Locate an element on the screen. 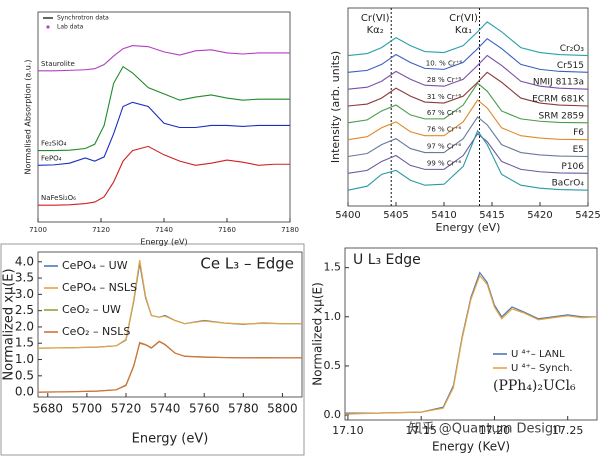 The height and width of the screenshot is (456, 600). curve-label: SRM 2859 is located at coordinates (562, 116).